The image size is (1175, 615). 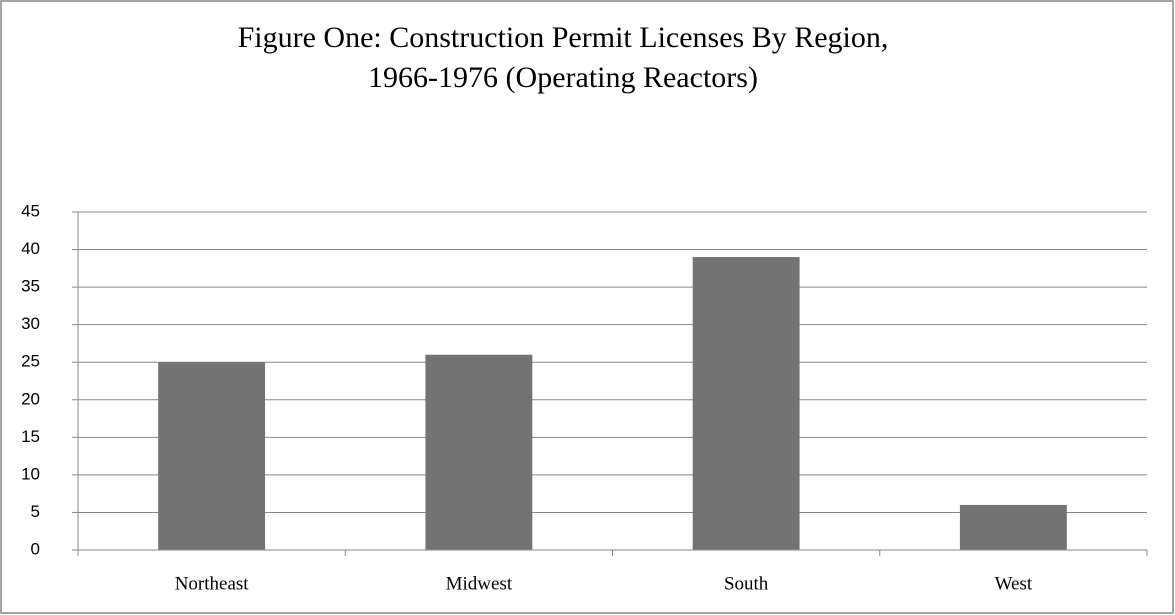 What do you see at coordinates (746, 583) in the screenshot?
I see `x-tick-label: South` at bounding box center [746, 583].